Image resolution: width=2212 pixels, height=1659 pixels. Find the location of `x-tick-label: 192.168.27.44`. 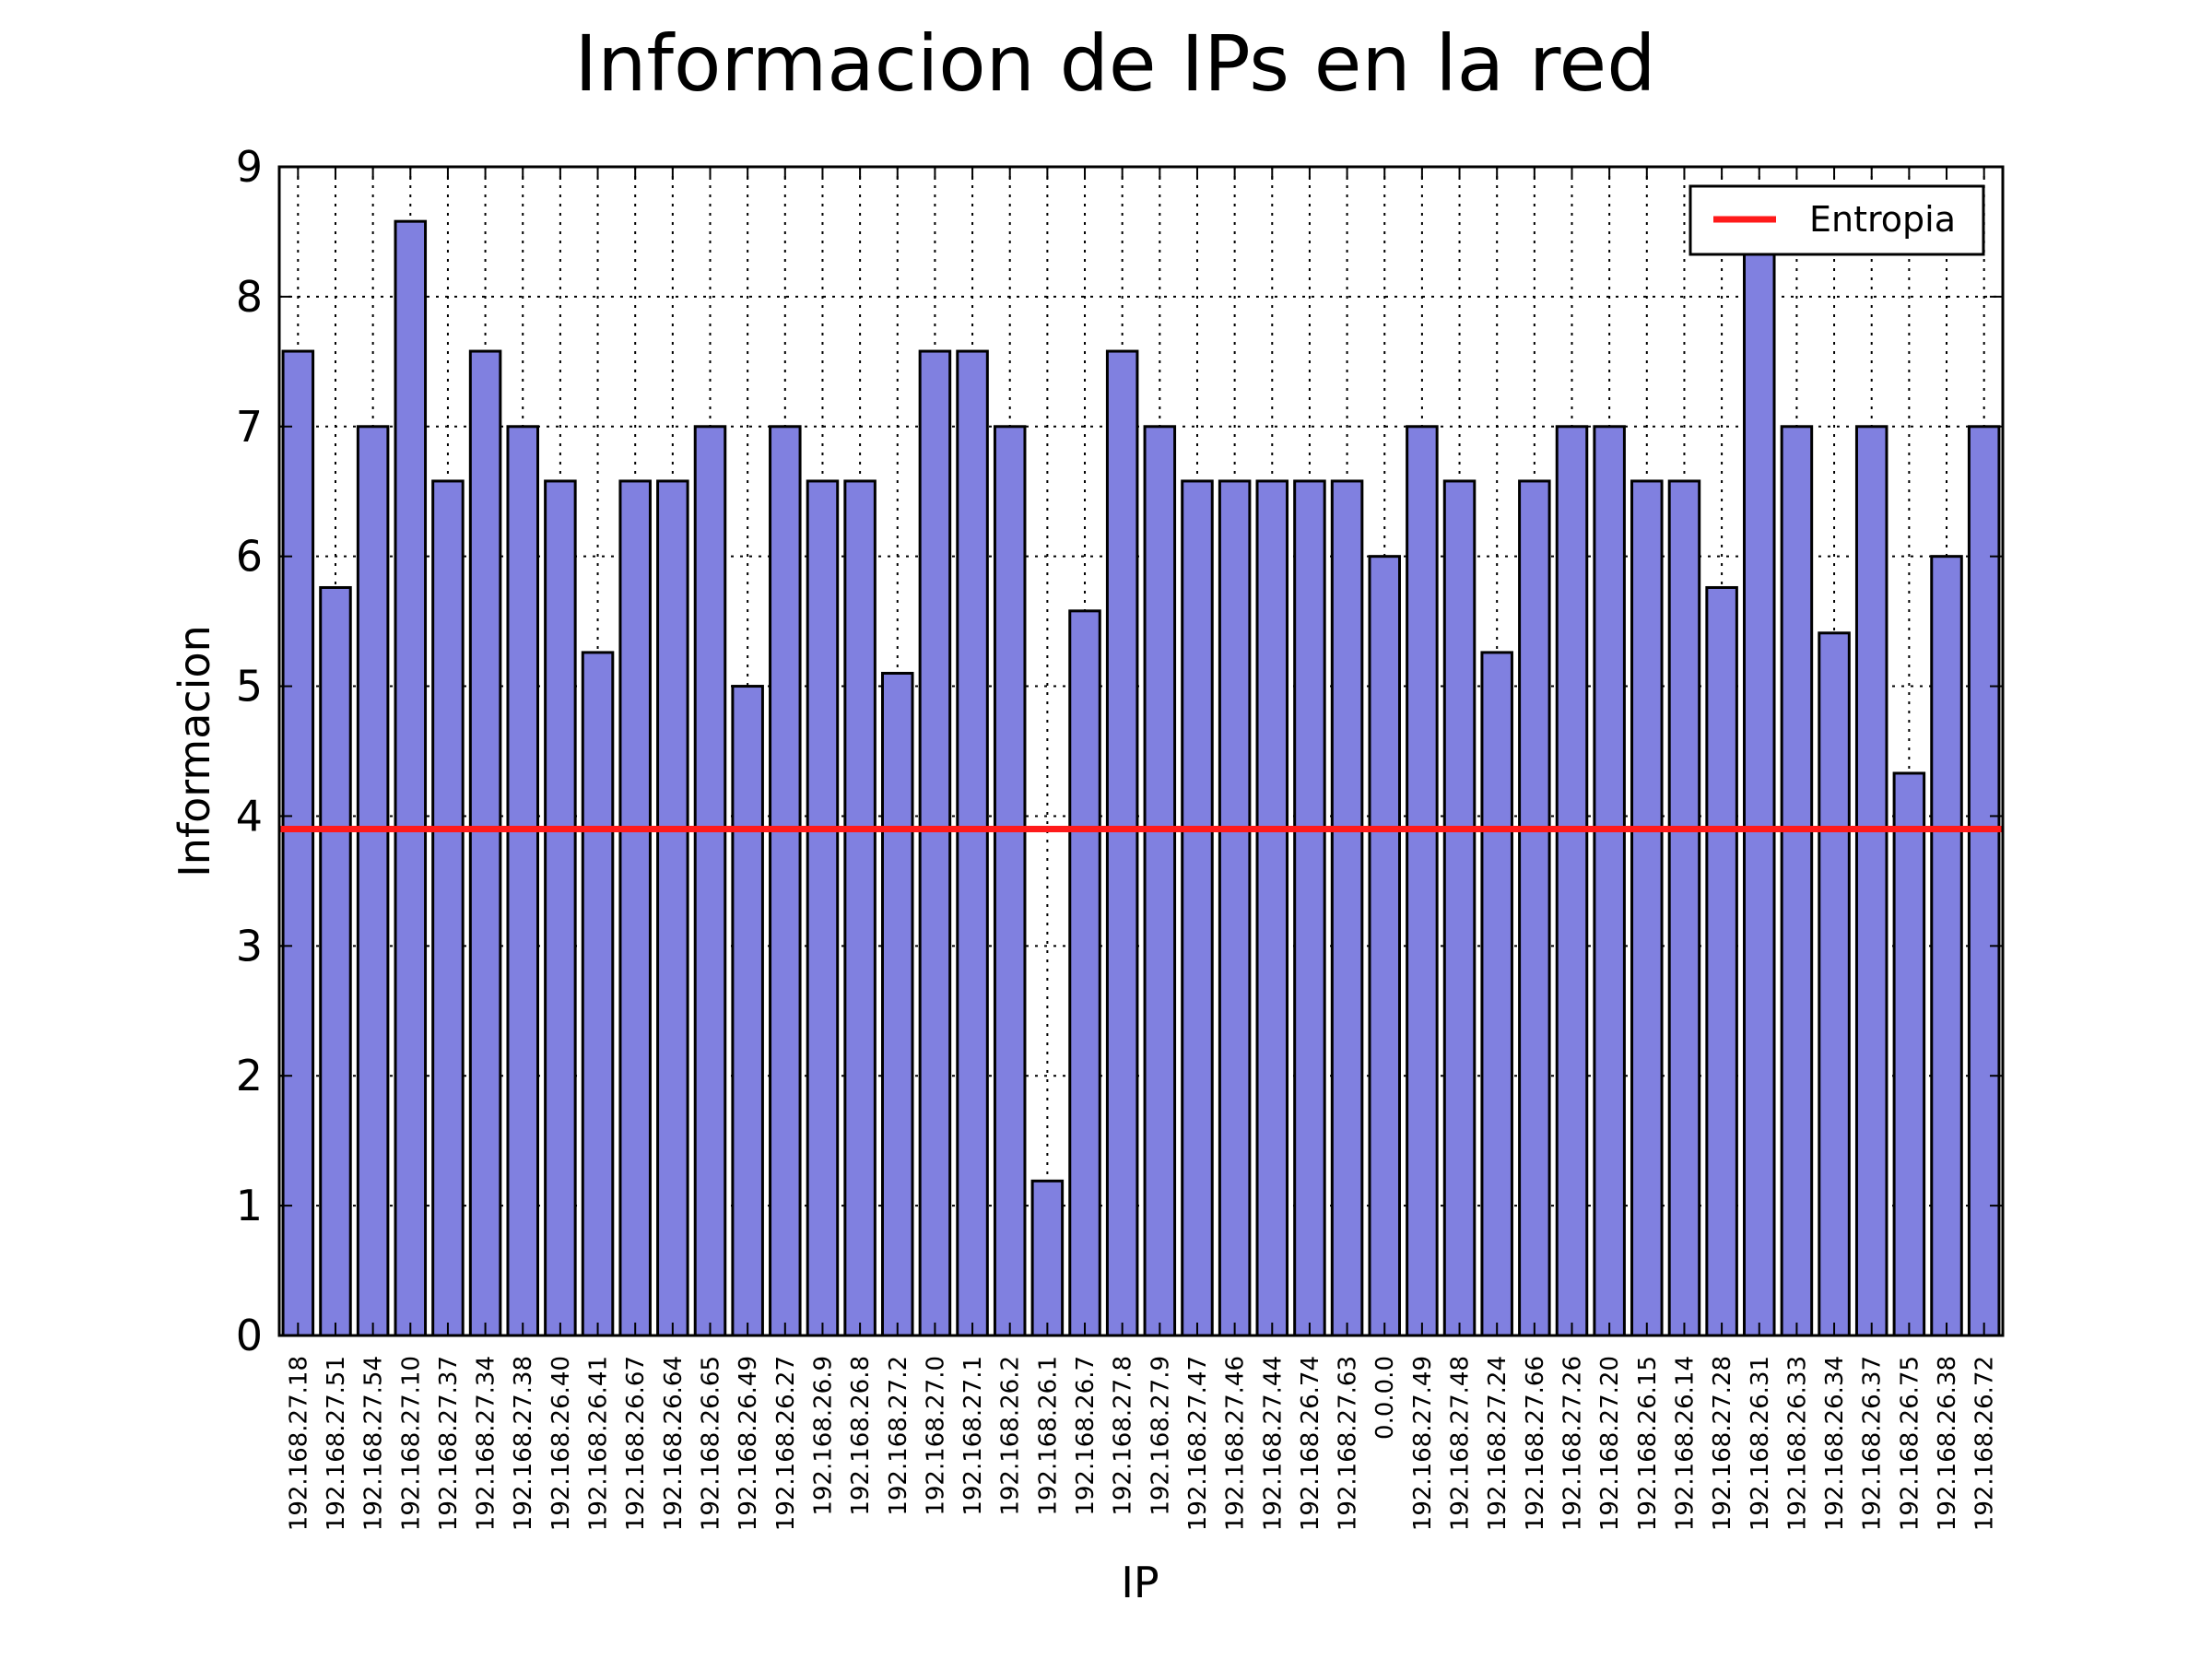

x-tick-label: 192.168.27.44 is located at coordinates (1273, 1443).